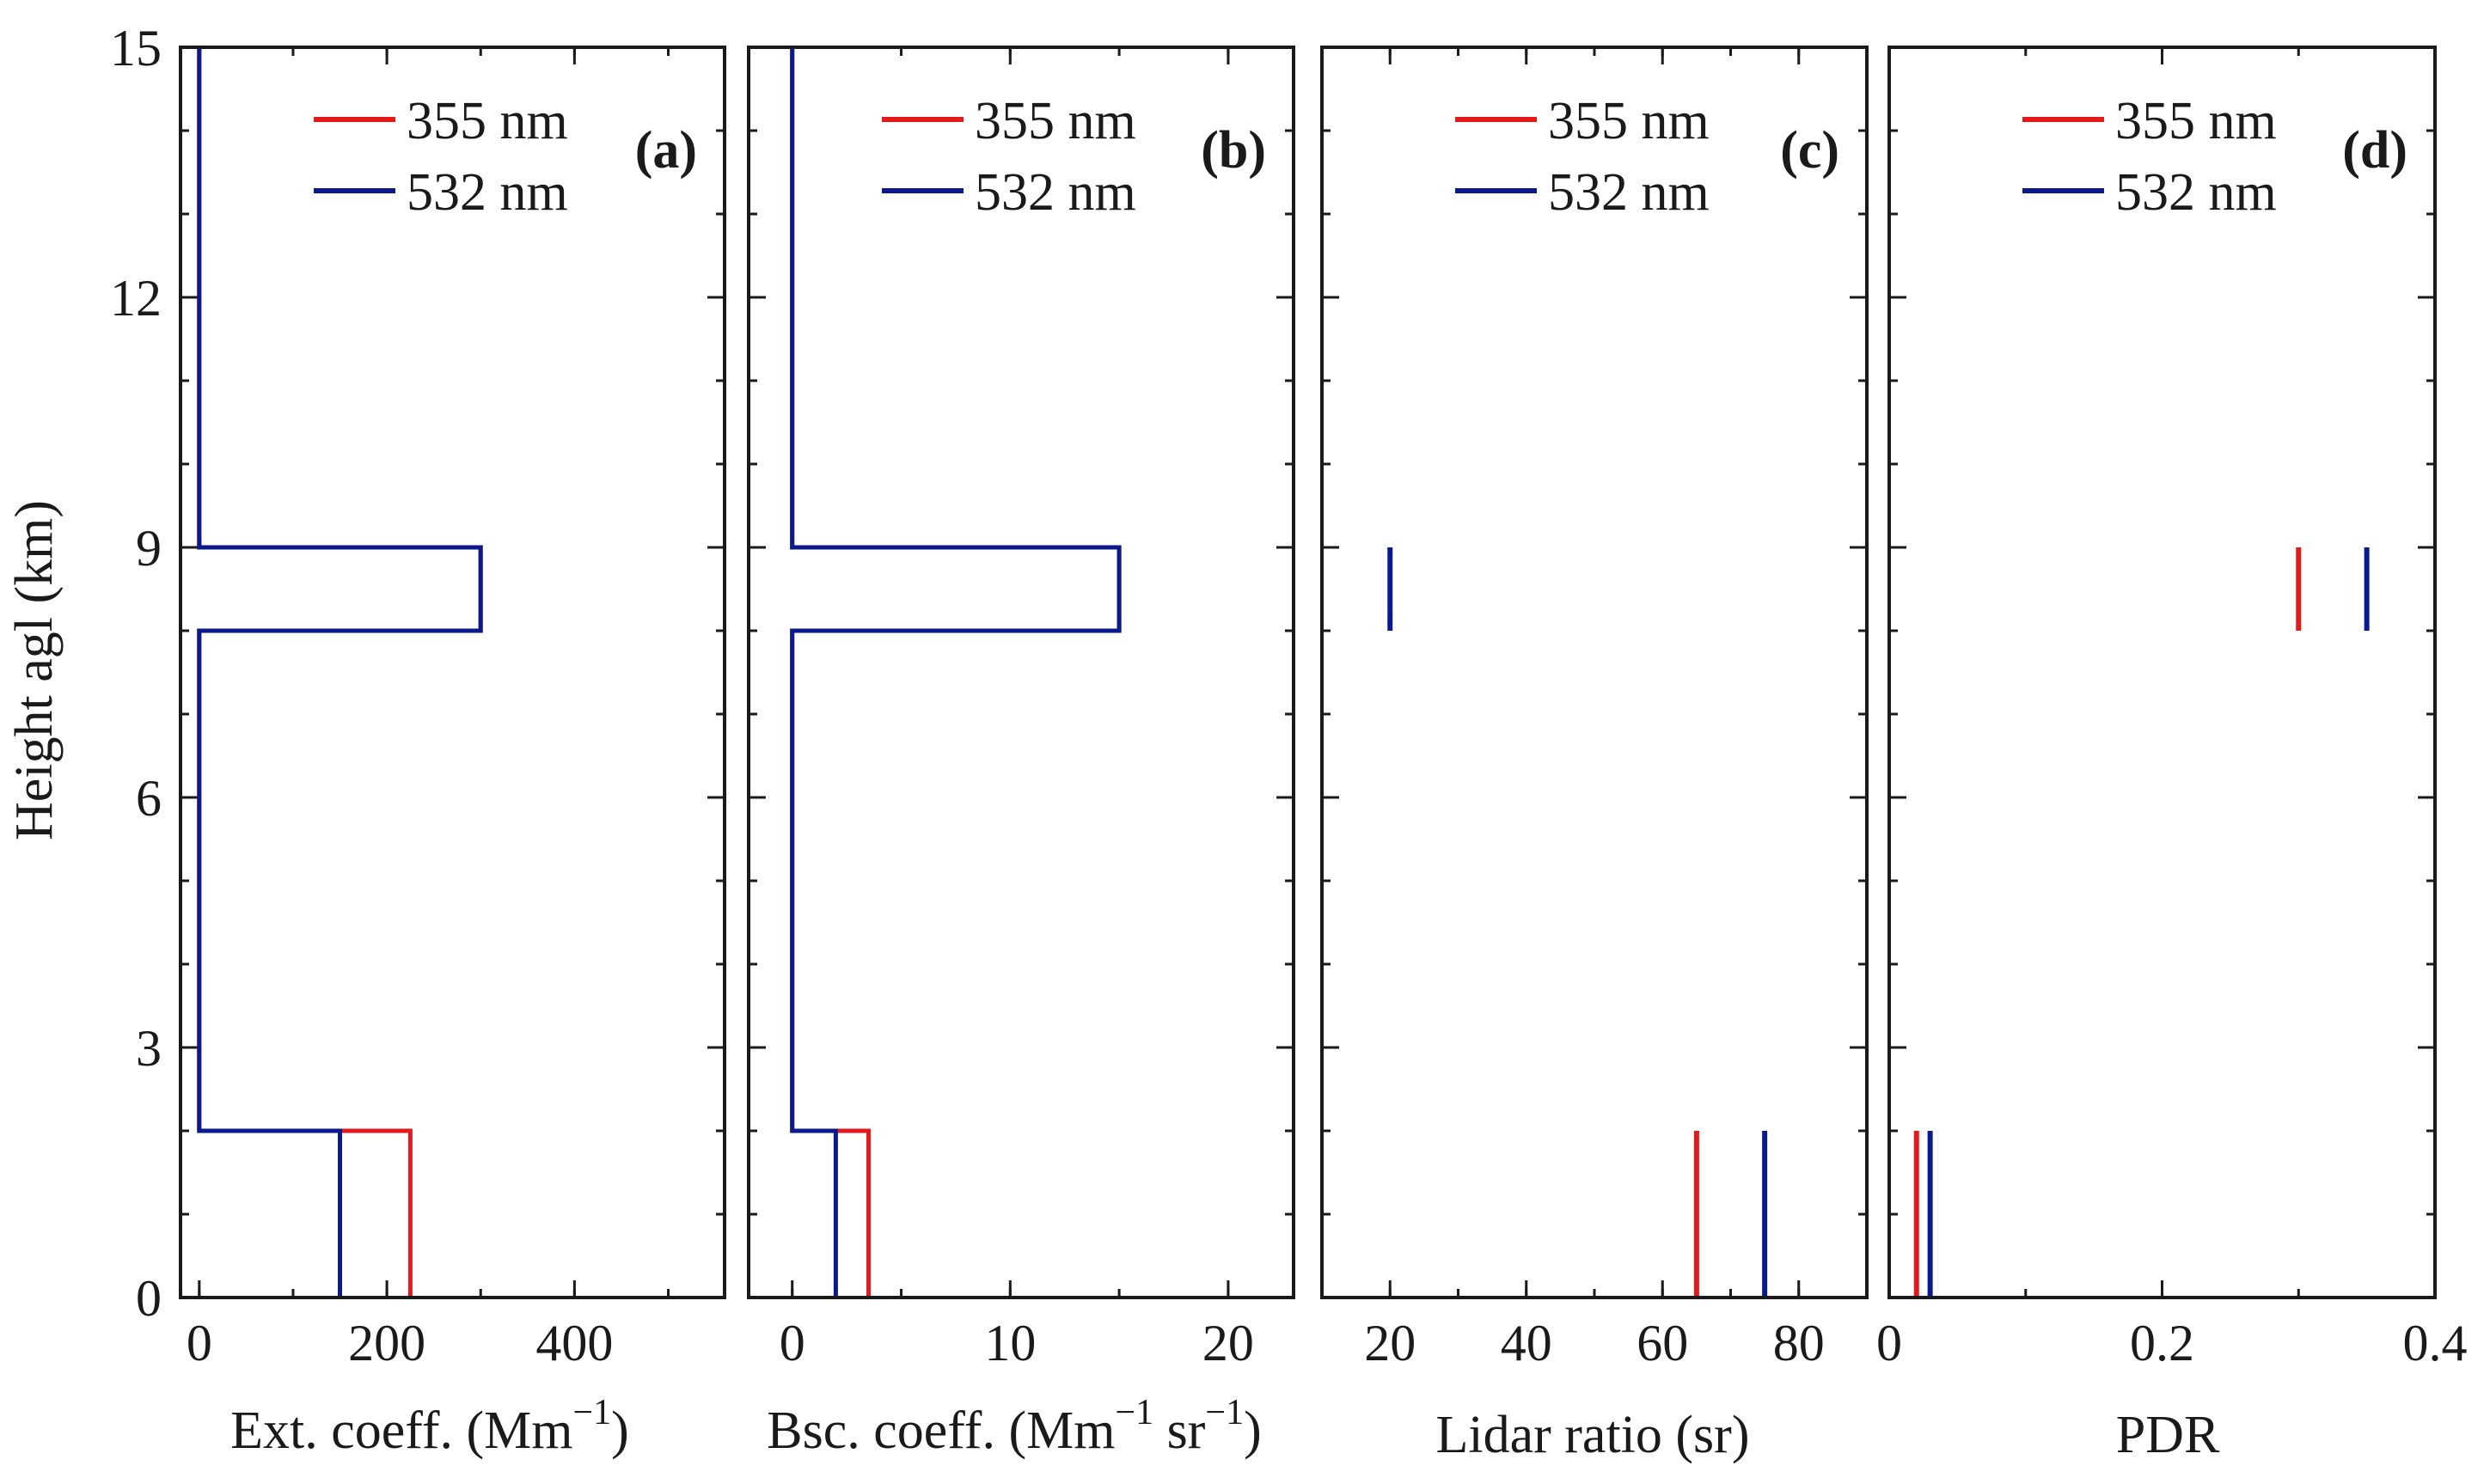  I want to click on xtick-label-a-1: 200, so click(386, 1343).